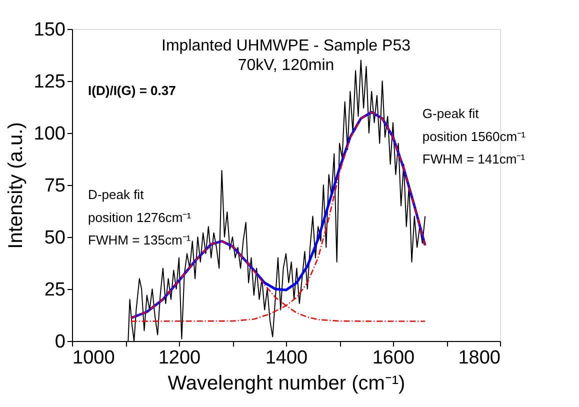 The height and width of the screenshot is (407, 579). Describe the element at coordinates (93, 358) in the screenshot. I see `x-tick-label: 1000` at that location.